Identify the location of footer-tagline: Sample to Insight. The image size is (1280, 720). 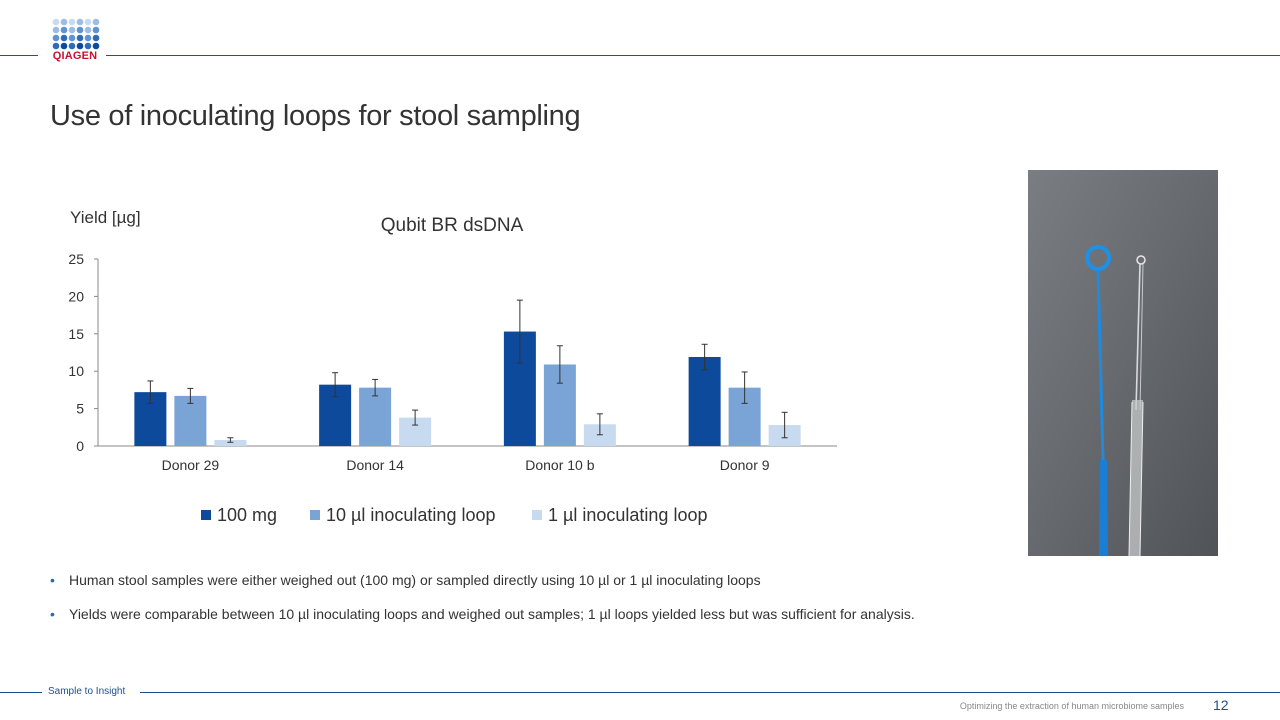
(87, 691).